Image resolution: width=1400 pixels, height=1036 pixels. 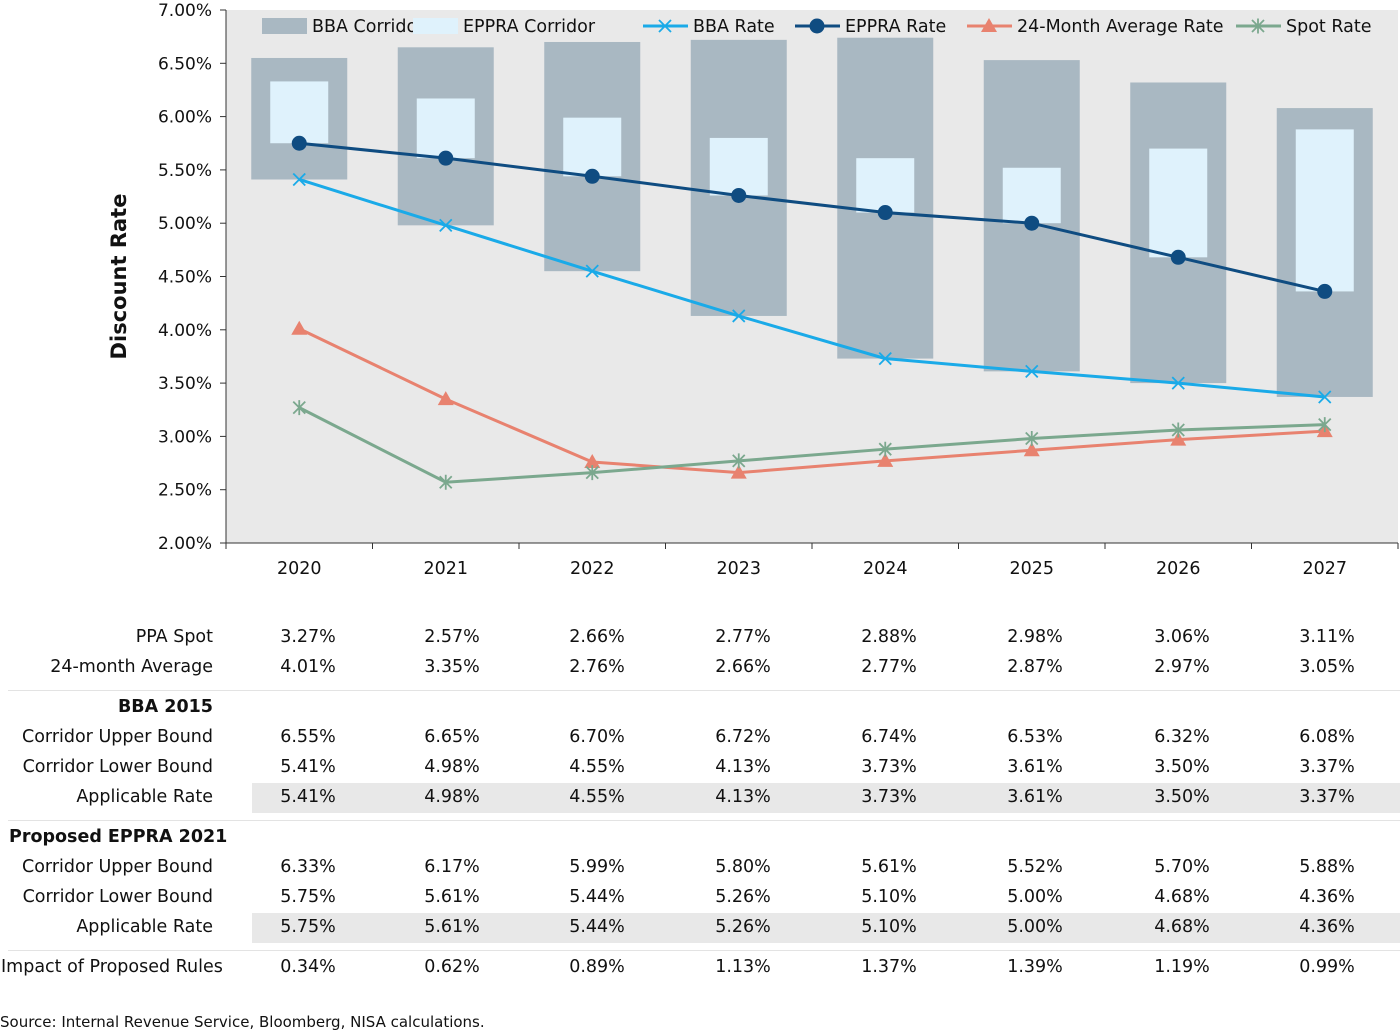 I want to click on legend-label: EPPRA Corridor, so click(x=529, y=27).